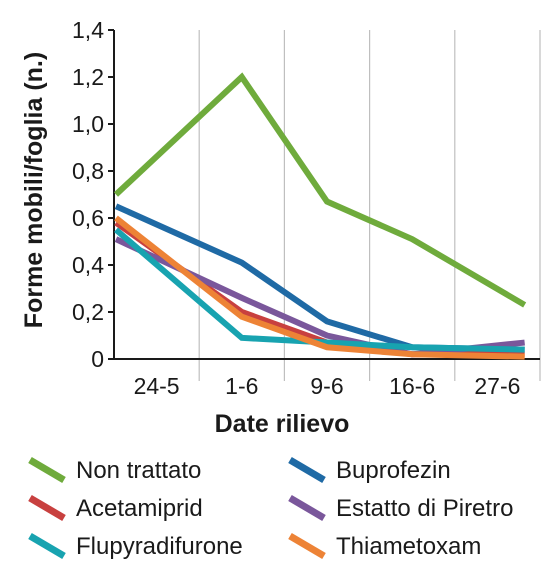 The height and width of the screenshot is (573, 548). Describe the element at coordinates (408, 546) in the screenshot. I see `legend-label: Thiametoxam` at that location.